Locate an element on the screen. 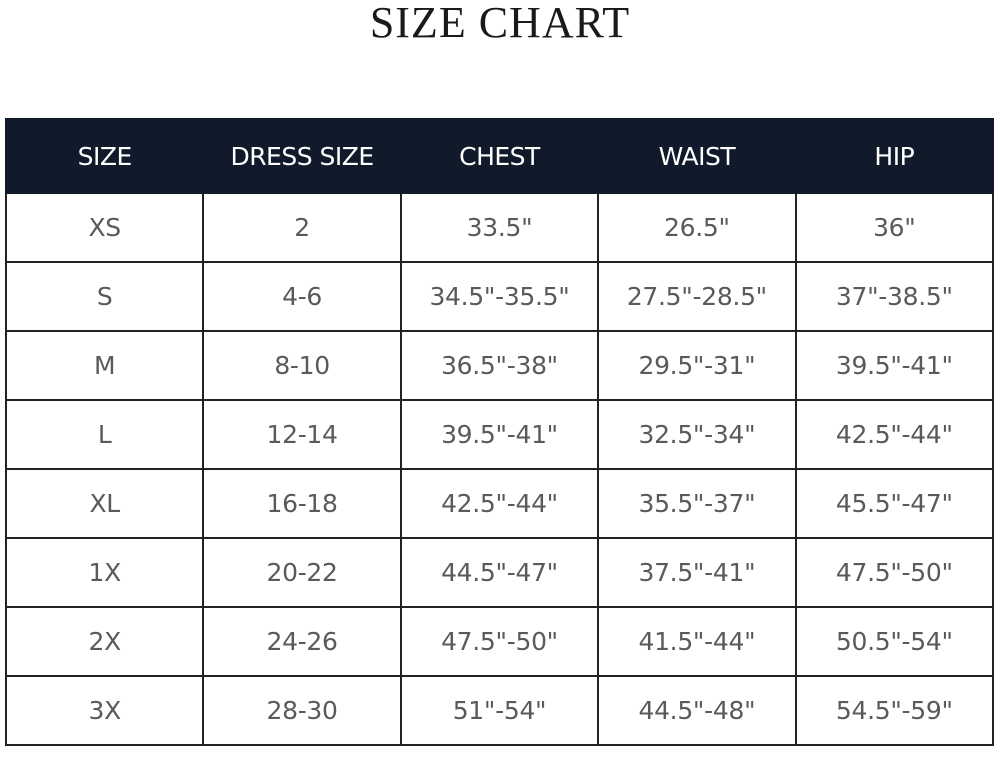 The width and height of the screenshot is (1000, 765). table-row: XL 16-18 42.5"-44" 35.5"-37" 45.5"-47" is located at coordinates (499, 503).